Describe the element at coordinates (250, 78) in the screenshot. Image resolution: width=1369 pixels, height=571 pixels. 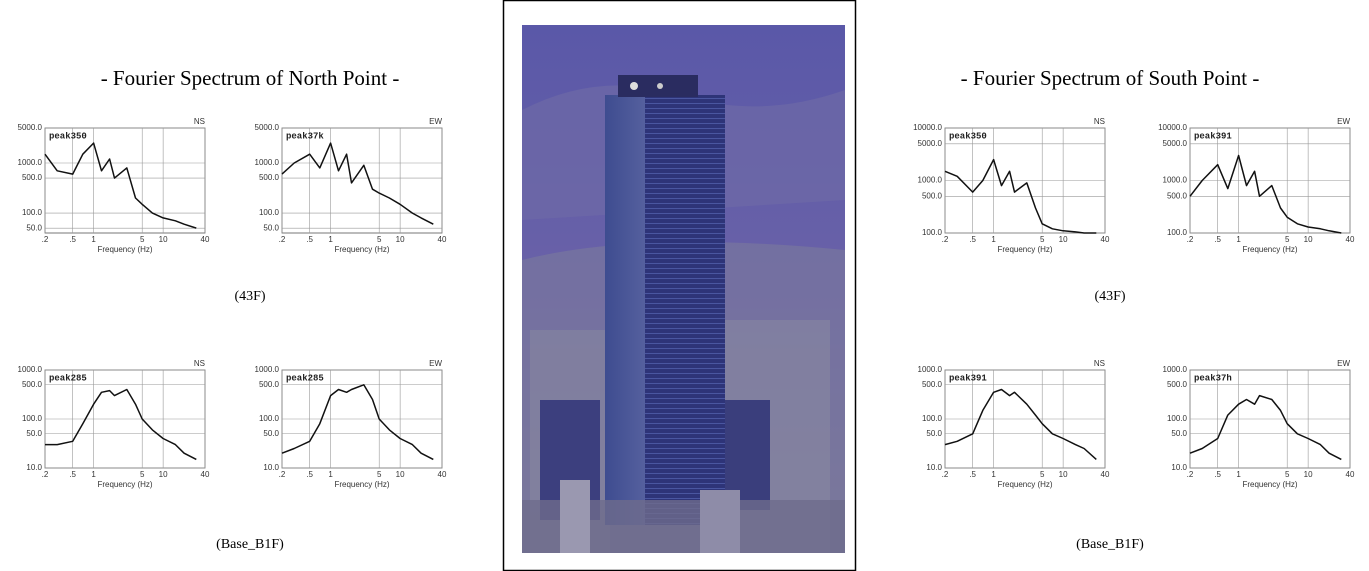
I see `panel-title: - Fourier Spectrum of North Point -` at that location.